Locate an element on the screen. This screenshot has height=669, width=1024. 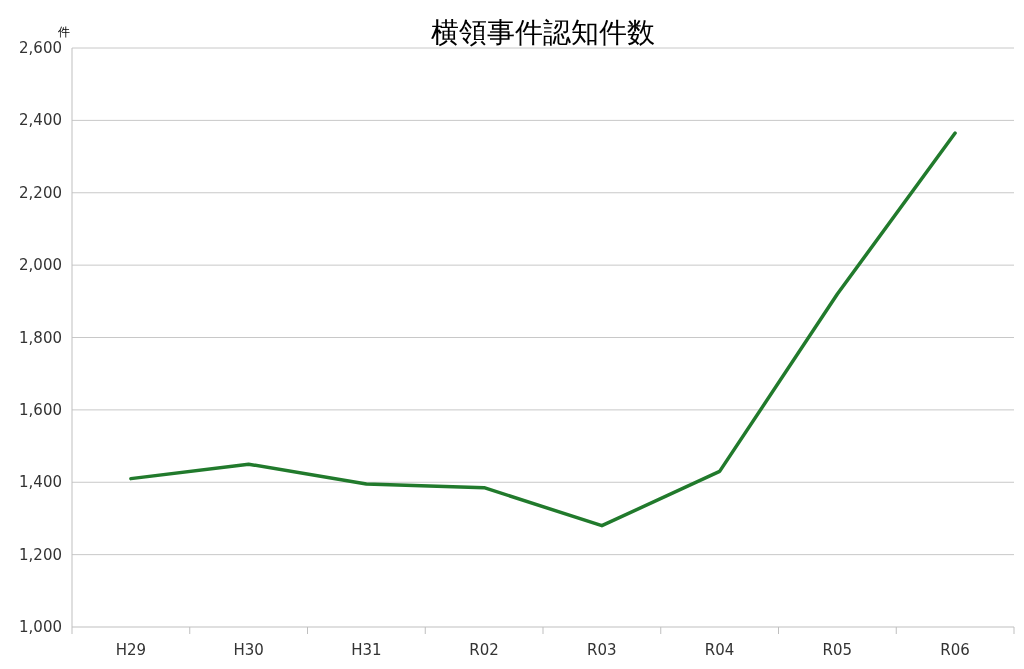
x-tick-label: R05 is located at coordinates (837, 650).